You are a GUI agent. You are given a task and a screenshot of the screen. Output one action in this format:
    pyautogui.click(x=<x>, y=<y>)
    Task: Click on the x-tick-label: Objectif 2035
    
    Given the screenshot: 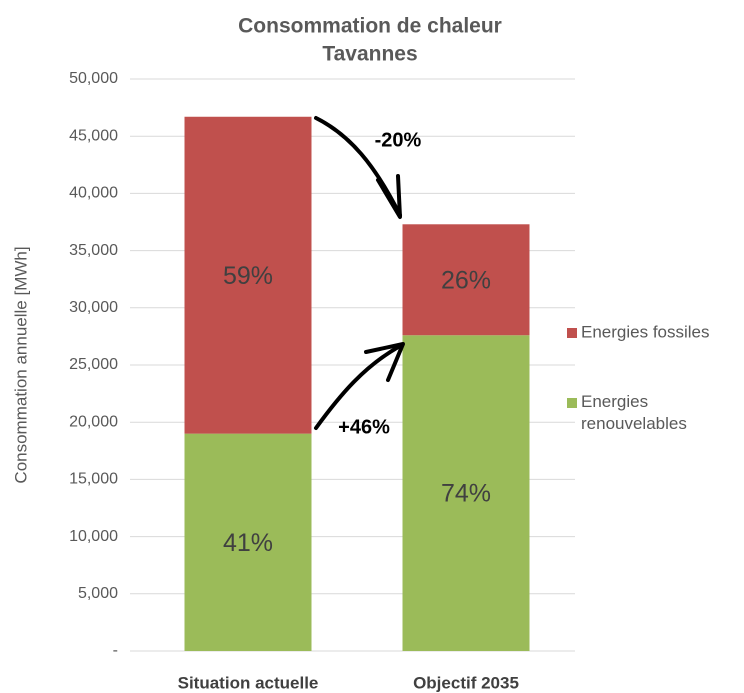 What is the action you would take?
    pyautogui.click(x=466, y=682)
    